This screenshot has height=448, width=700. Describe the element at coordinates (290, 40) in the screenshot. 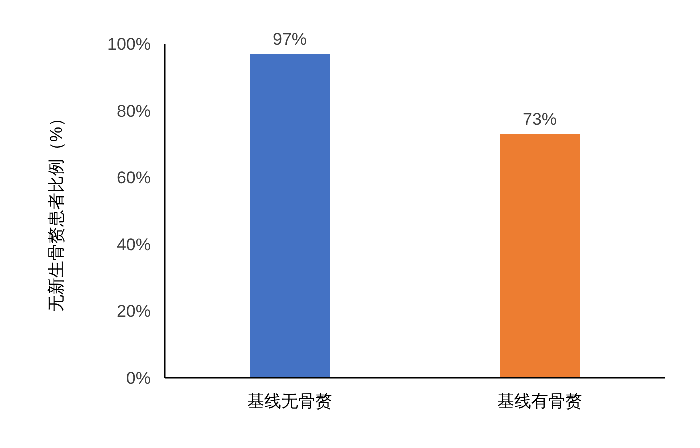

I see `data-label: 97%` at that location.